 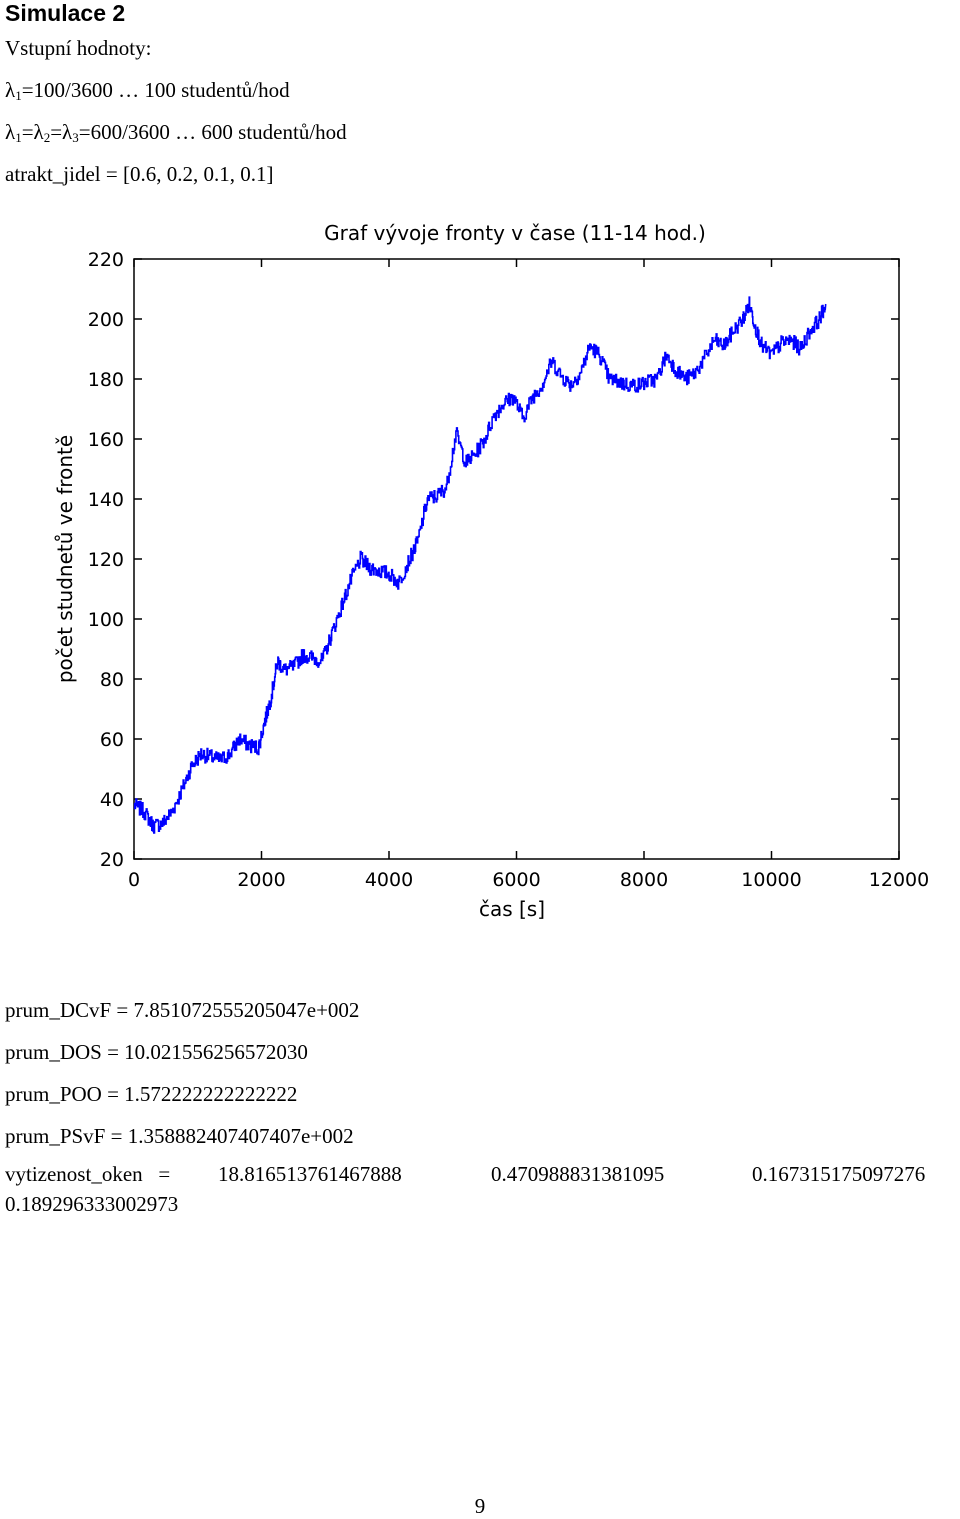 What do you see at coordinates (310, 1174) in the screenshot?
I see `vytizenost-value-1: 18.816513761467888` at bounding box center [310, 1174].